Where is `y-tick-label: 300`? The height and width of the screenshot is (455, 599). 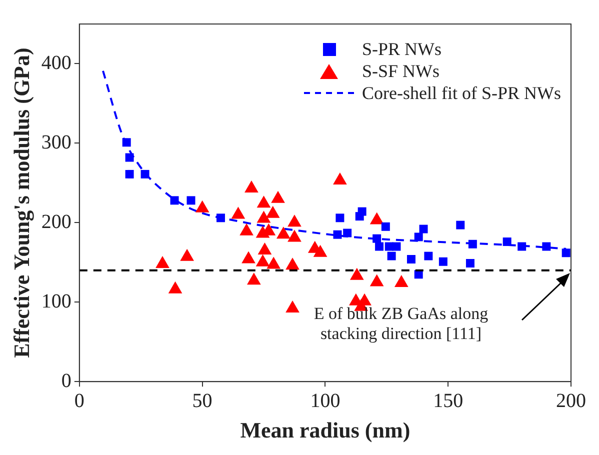
y-tick-label: 300 is located at coordinates (56, 142).